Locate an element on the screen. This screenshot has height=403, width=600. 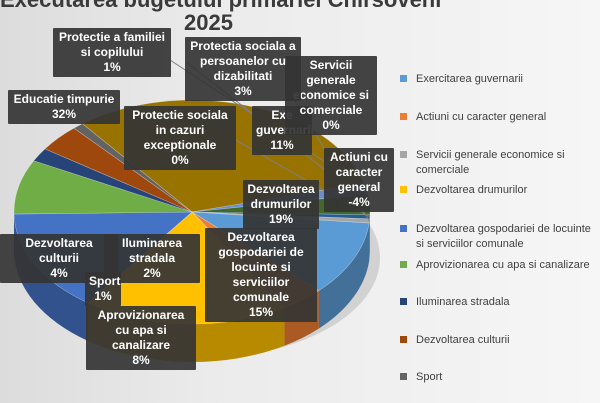
label-actiuni-caracter-general: Actiuni cu caracter general -4% is located at coordinates (359, 180).